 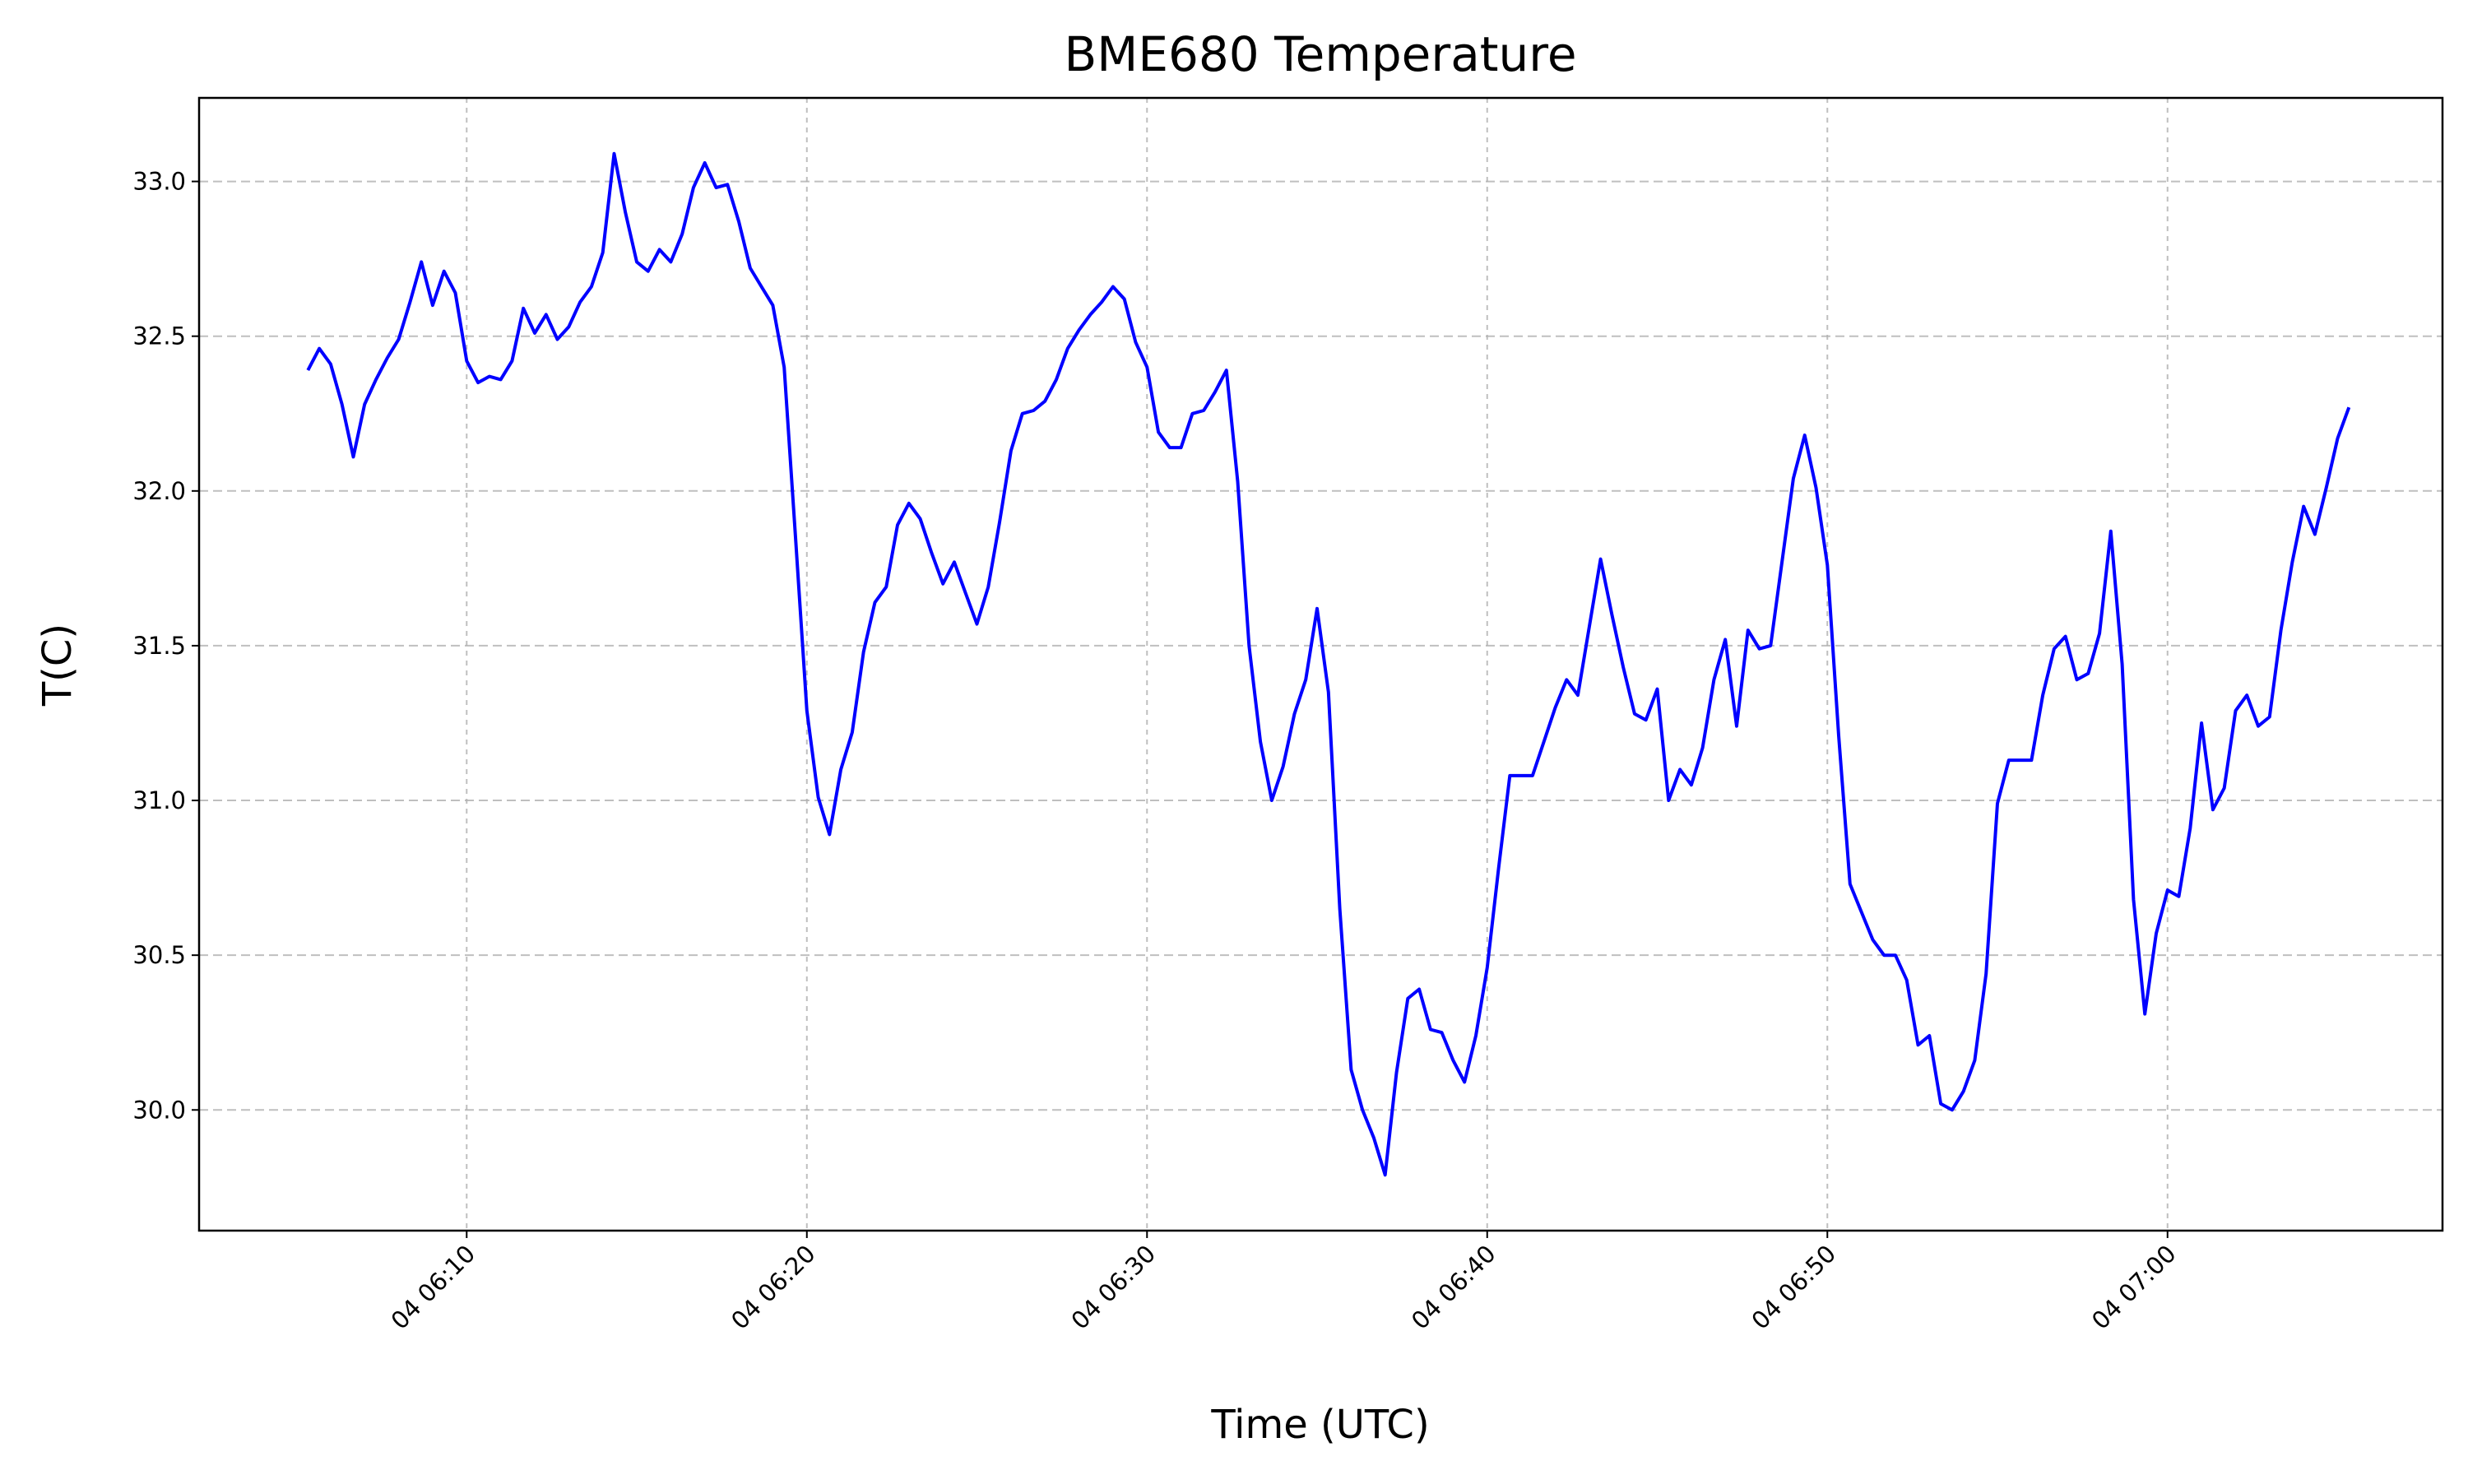 I want to click on y-tick-label: 32.5, so click(x=159, y=336).